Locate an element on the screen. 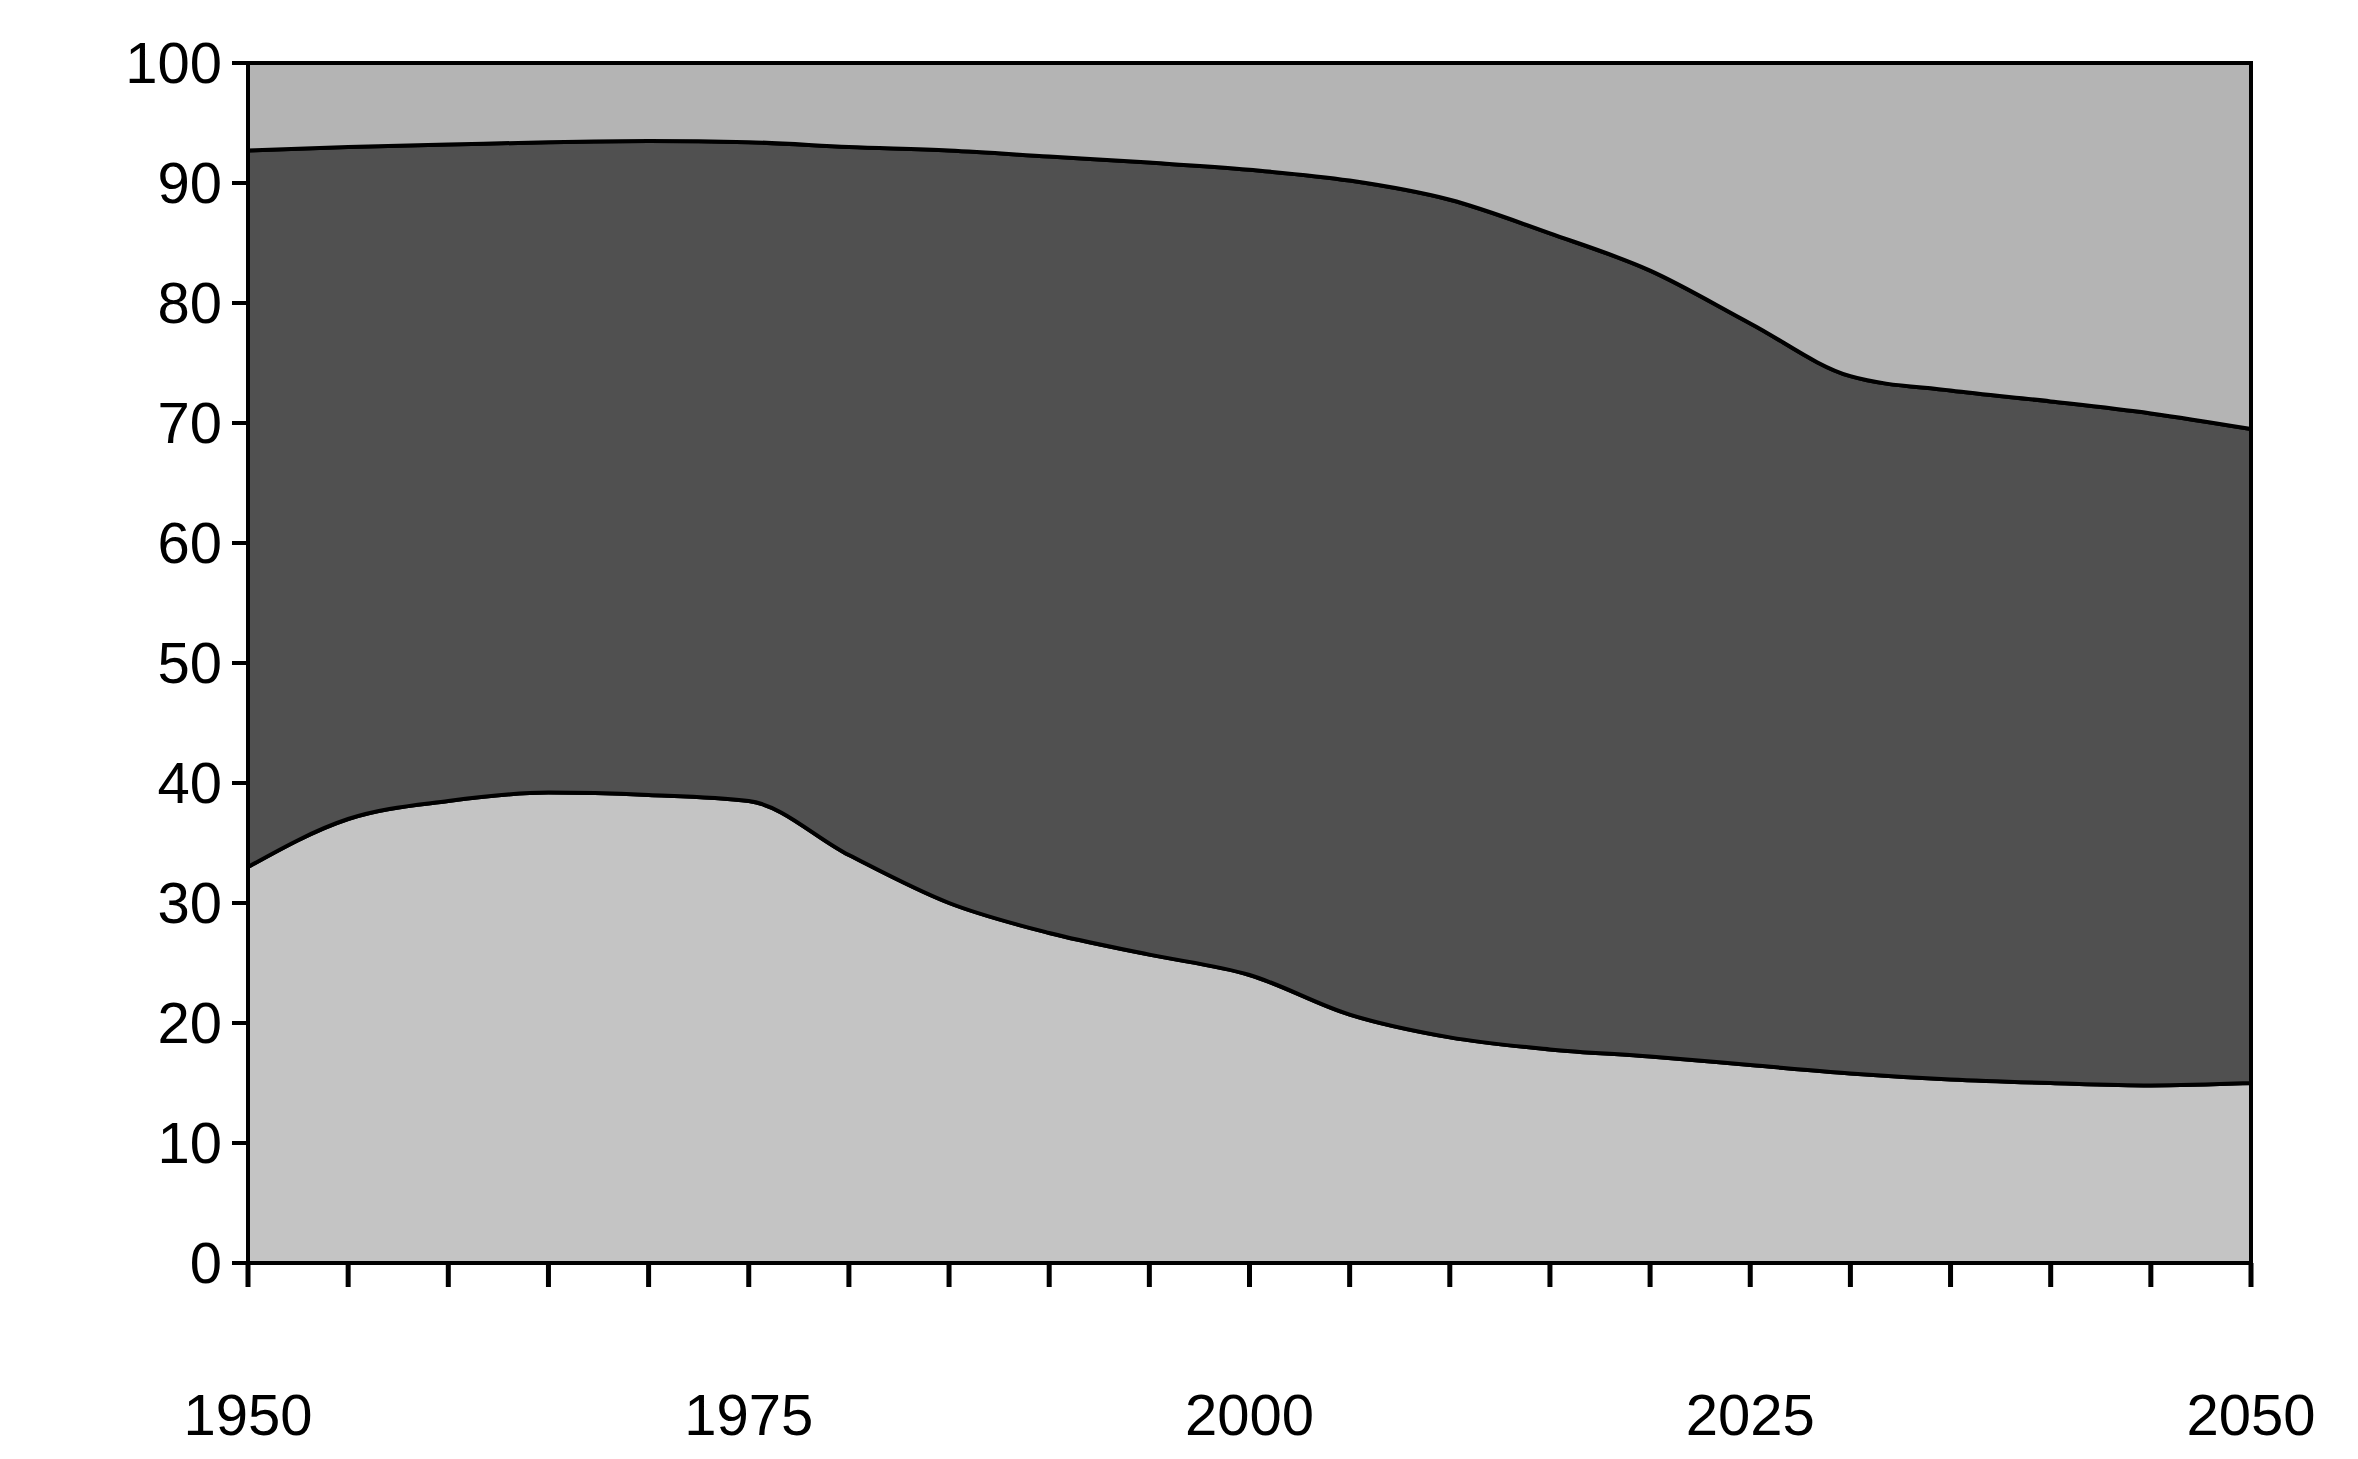 The image size is (2358, 1459). y-tick-label: 90 is located at coordinates (189, 183).